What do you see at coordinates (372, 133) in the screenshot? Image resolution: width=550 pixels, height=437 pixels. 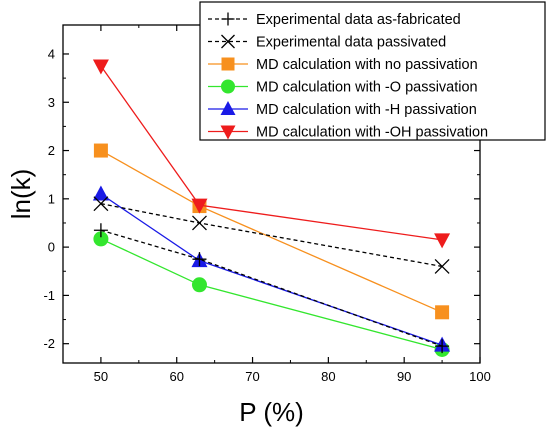 I see `legend-label: MD calculation with -OH passivation` at bounding box center [372, 133].